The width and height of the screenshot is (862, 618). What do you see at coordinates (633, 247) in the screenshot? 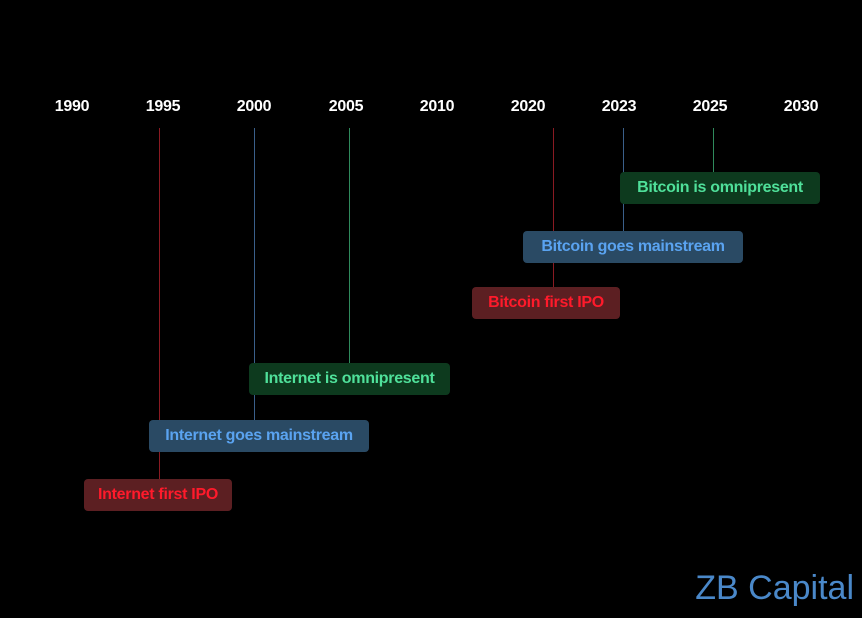
I see `bitcoin-goes-mainstream-label: Bitcoin goes mainstream` at bounding box center [633, 247].